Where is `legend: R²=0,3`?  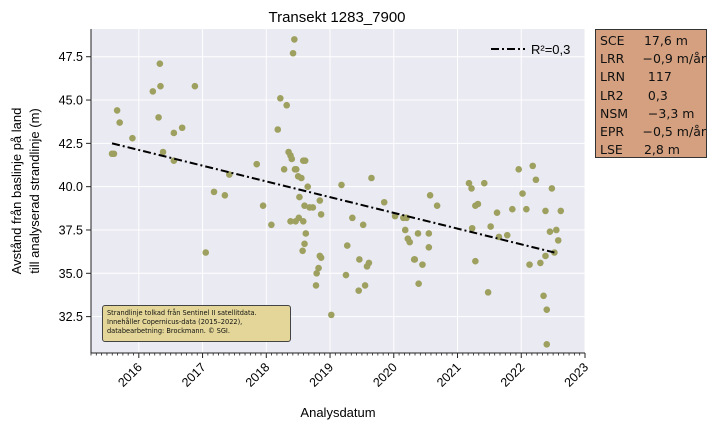 legend: R²=0,3 is located at coordinates (530, 49).